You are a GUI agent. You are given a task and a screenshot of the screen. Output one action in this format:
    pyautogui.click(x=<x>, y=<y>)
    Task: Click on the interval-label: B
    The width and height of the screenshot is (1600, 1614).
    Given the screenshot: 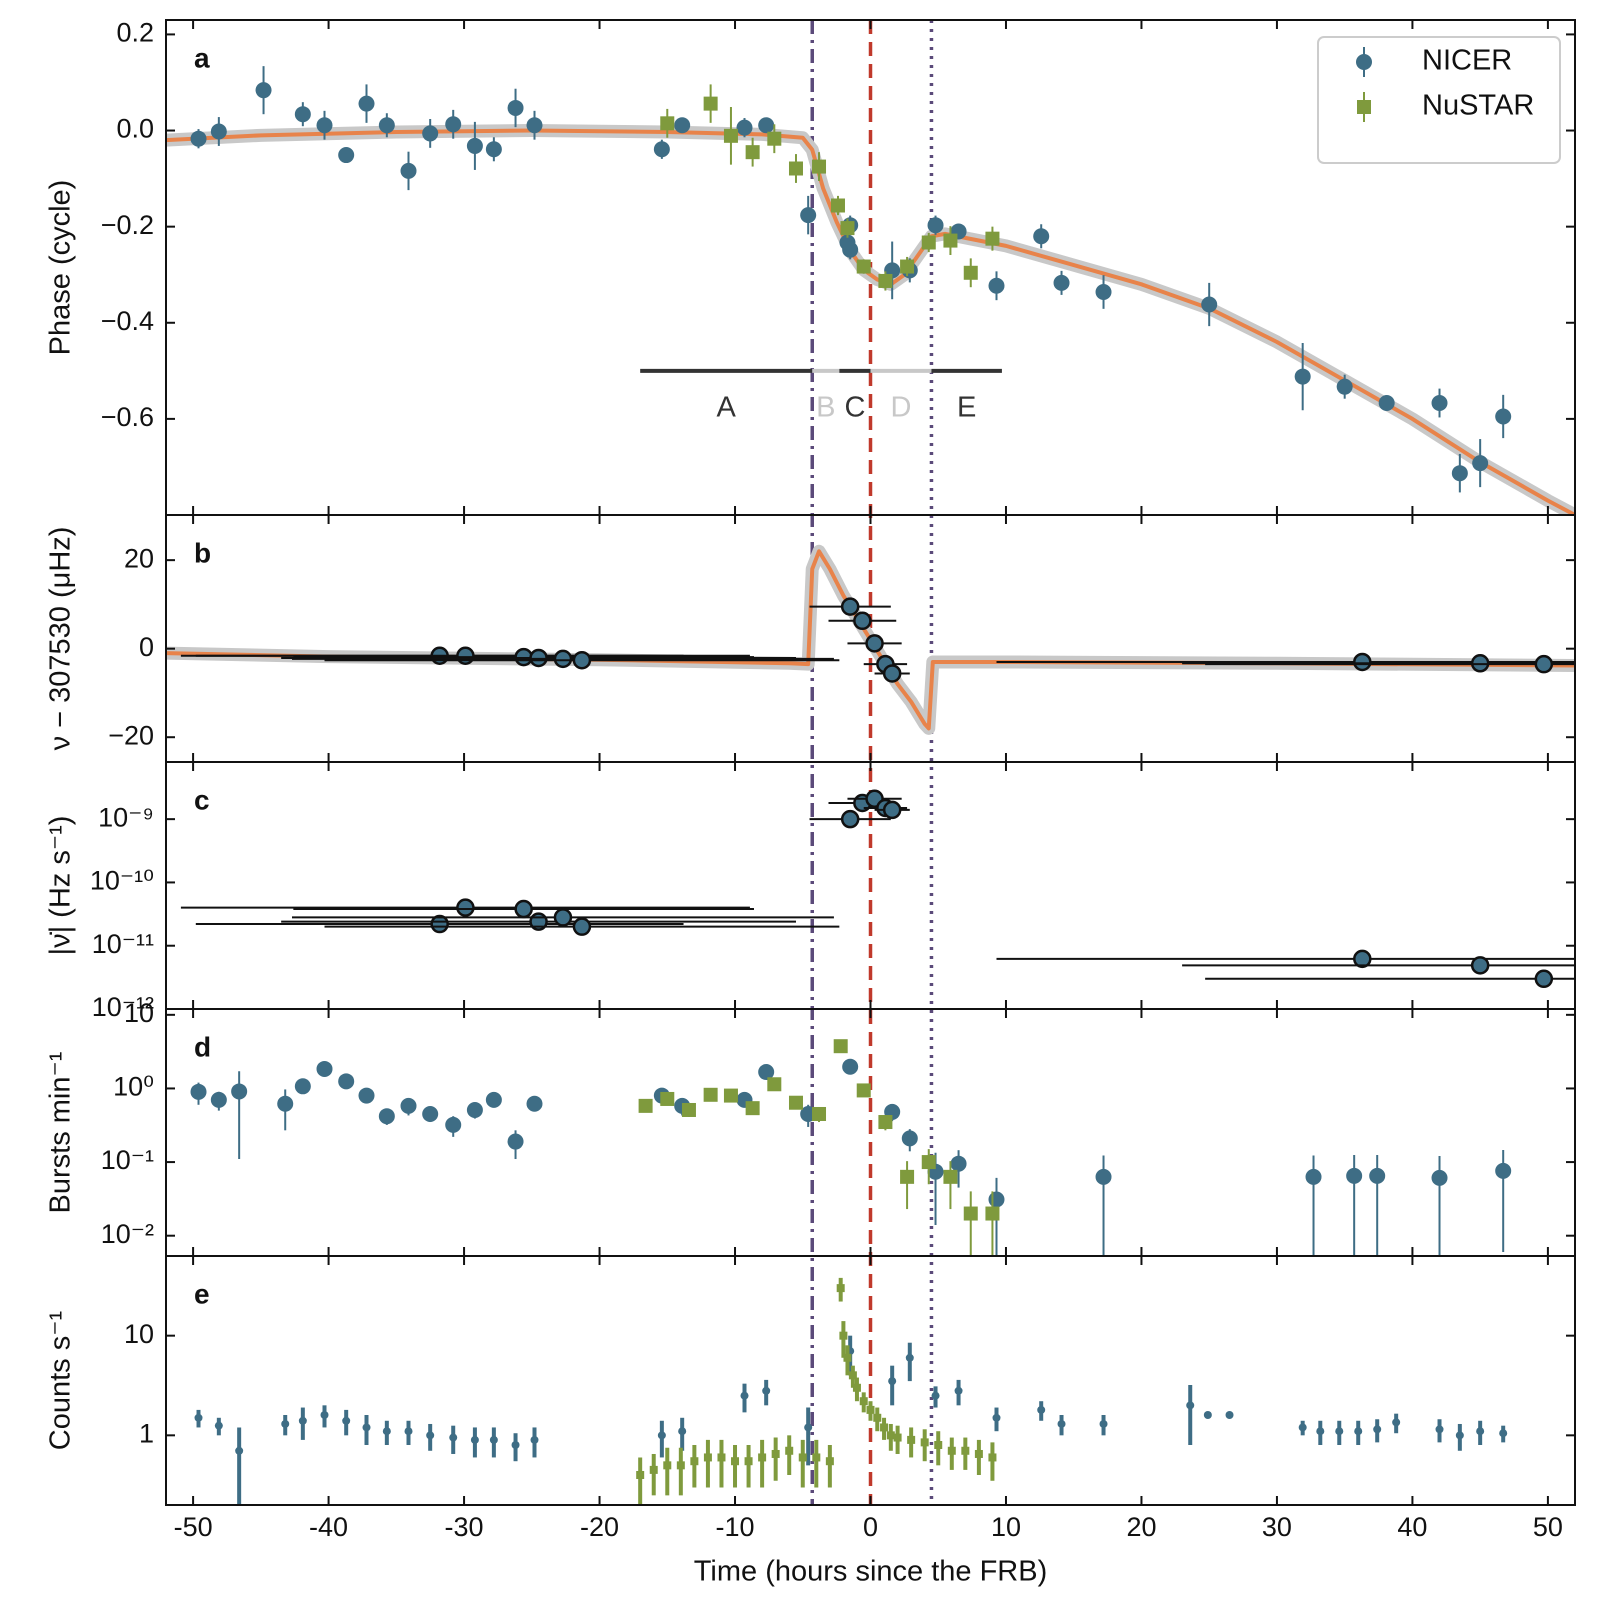 What is the action you would take?
    pyautogui.click(x=825, y=407)
    